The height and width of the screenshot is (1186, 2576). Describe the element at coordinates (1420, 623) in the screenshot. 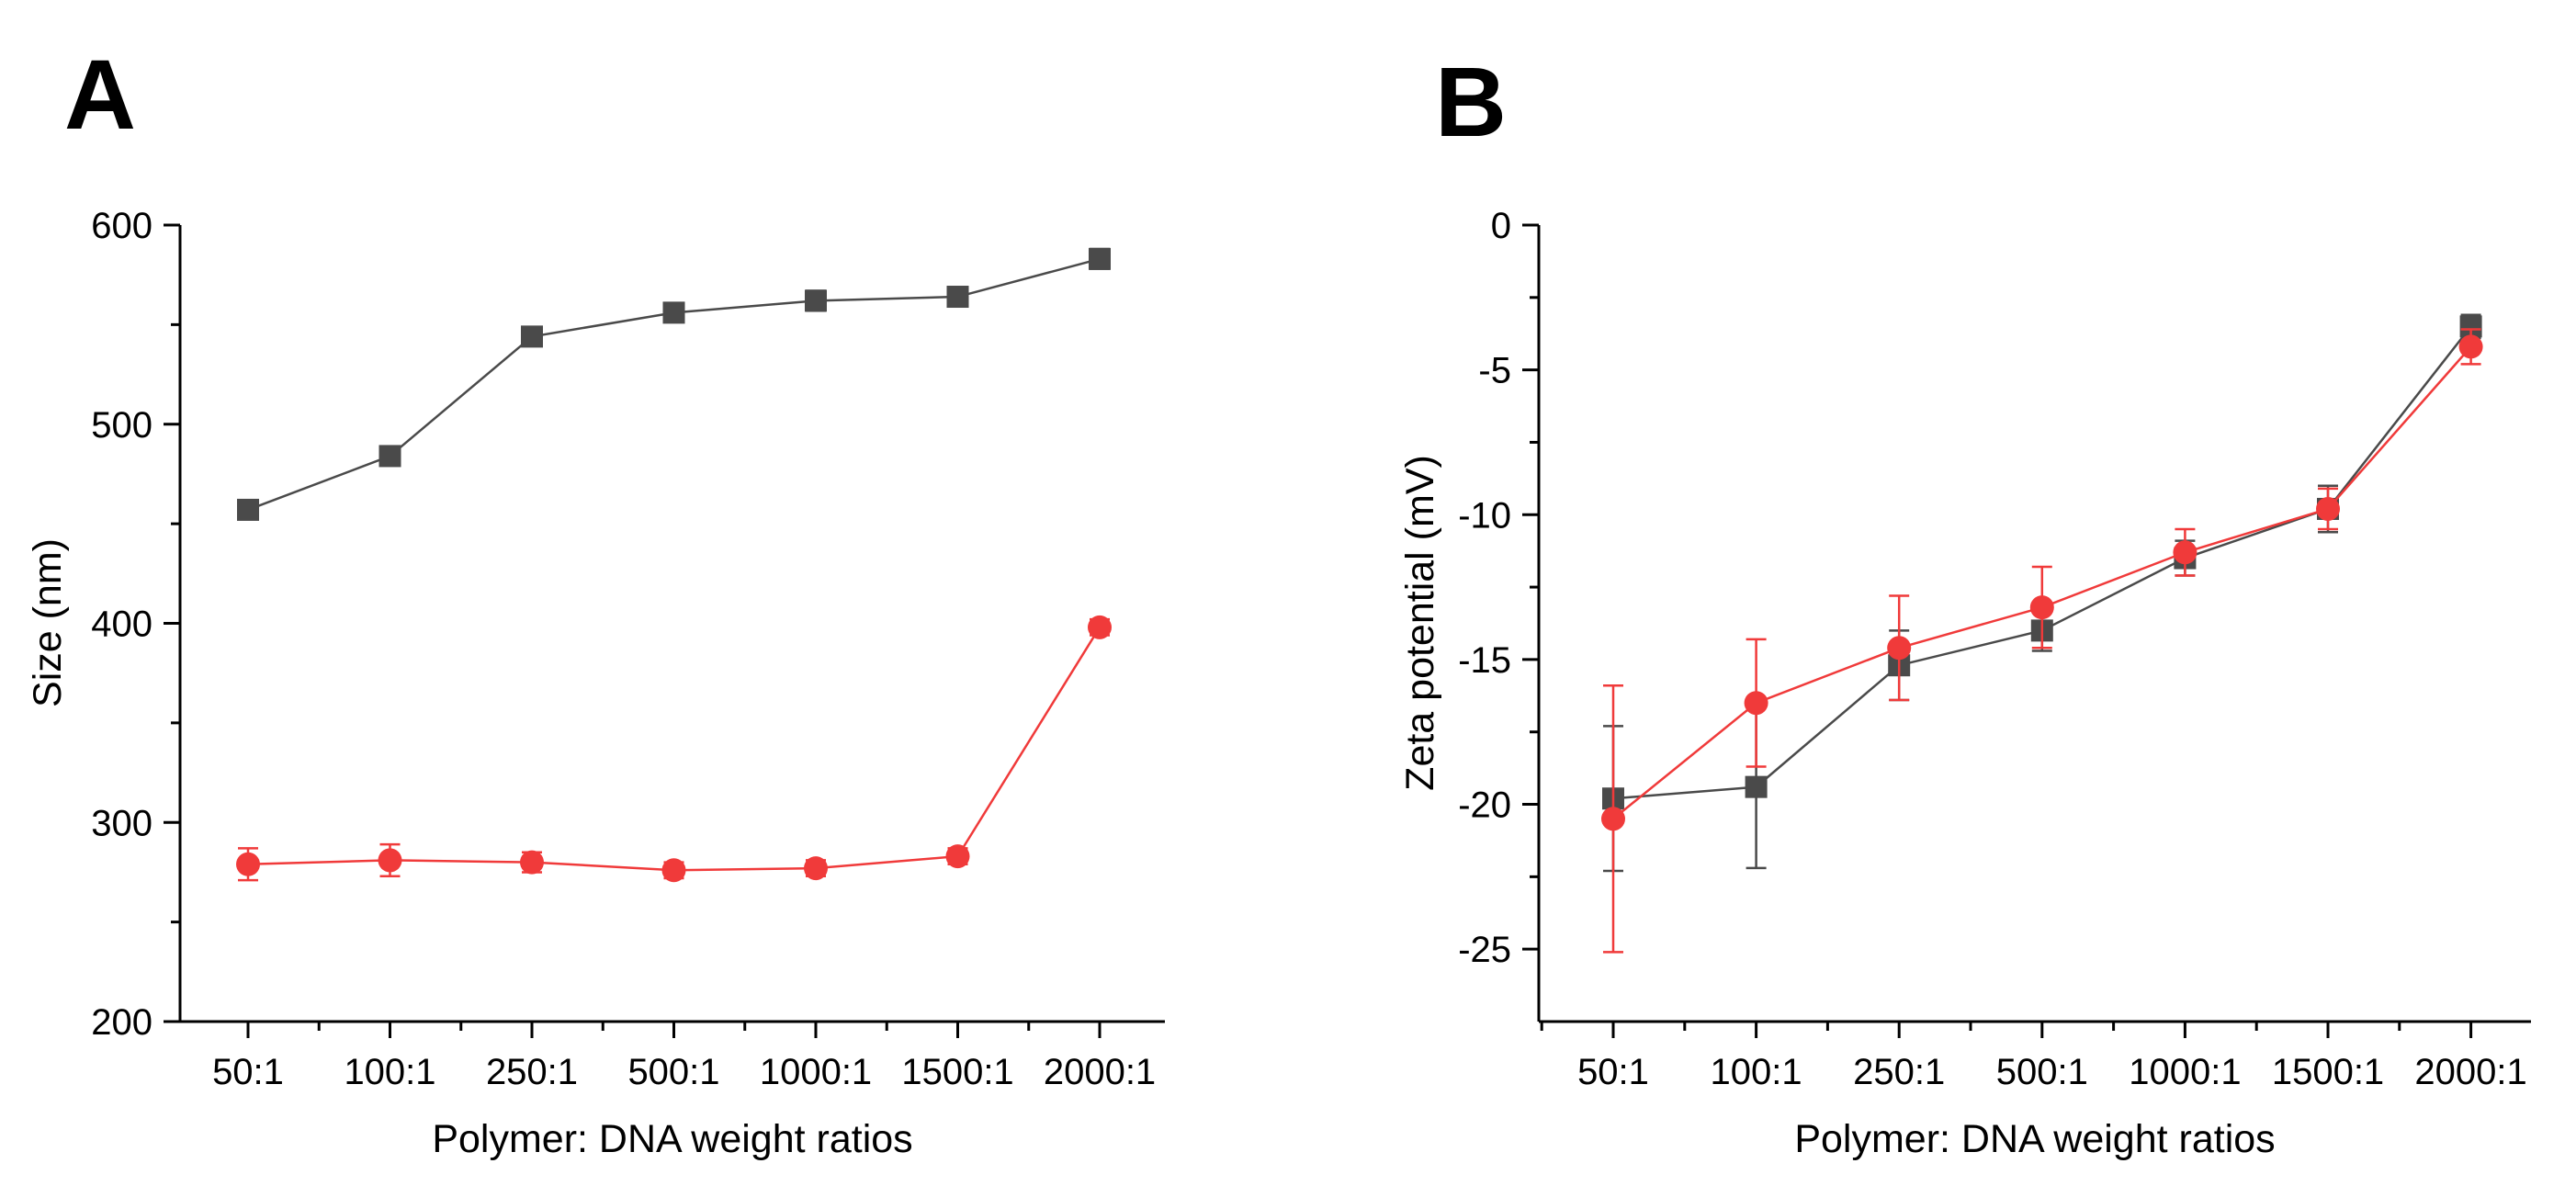

I see `panel-b-y-axis-title: Zeta potential (mV)` at that location.